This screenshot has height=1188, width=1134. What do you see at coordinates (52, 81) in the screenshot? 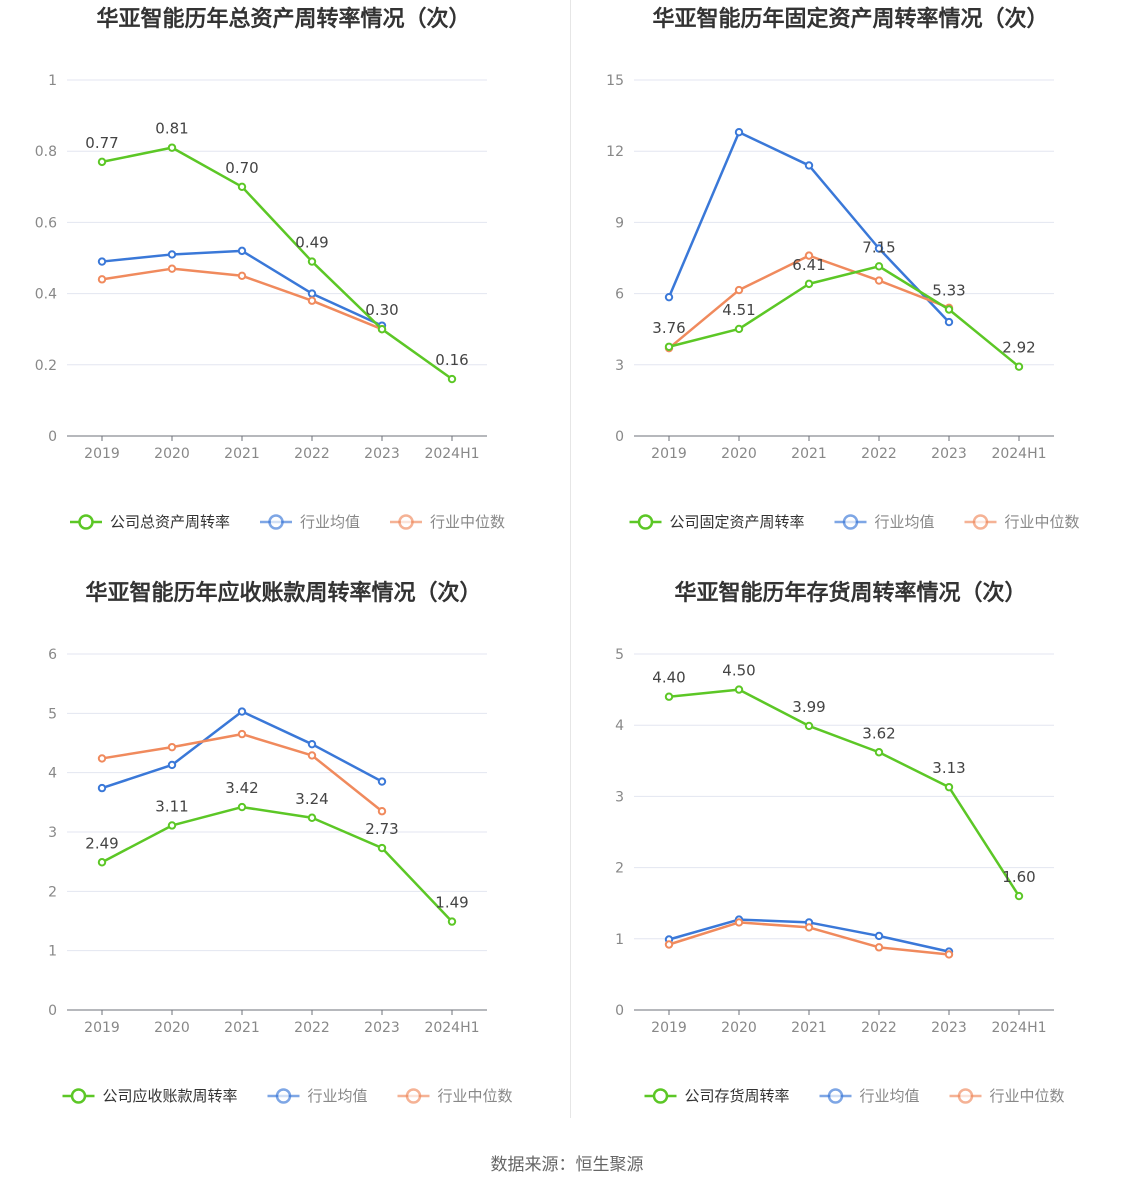
I see `y-tick-label: 1` at bounding box center [52, 81].